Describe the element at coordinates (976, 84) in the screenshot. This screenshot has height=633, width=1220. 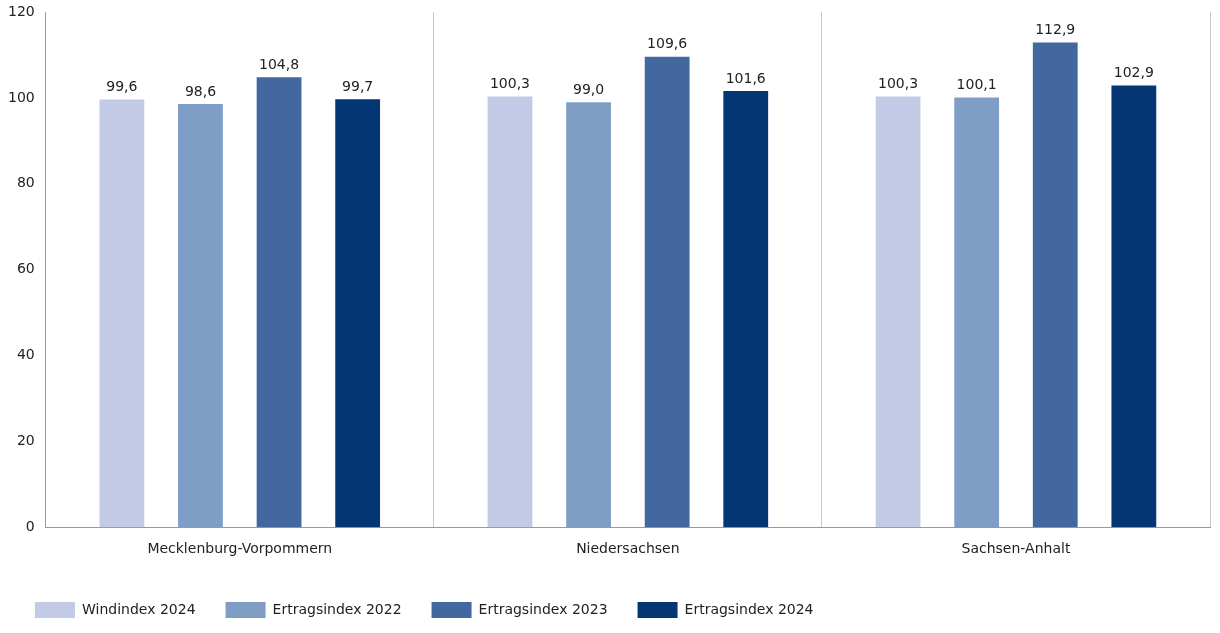
I see `data-label: 100,1` at that location.